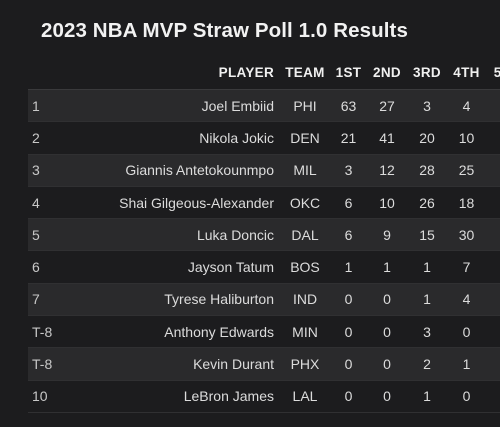 This screenshot has width=500, height=427. What do you see at coordinates (36, 234) in the screenshot?
I see `rank-cell: 5` at bounding box center [36, 234].